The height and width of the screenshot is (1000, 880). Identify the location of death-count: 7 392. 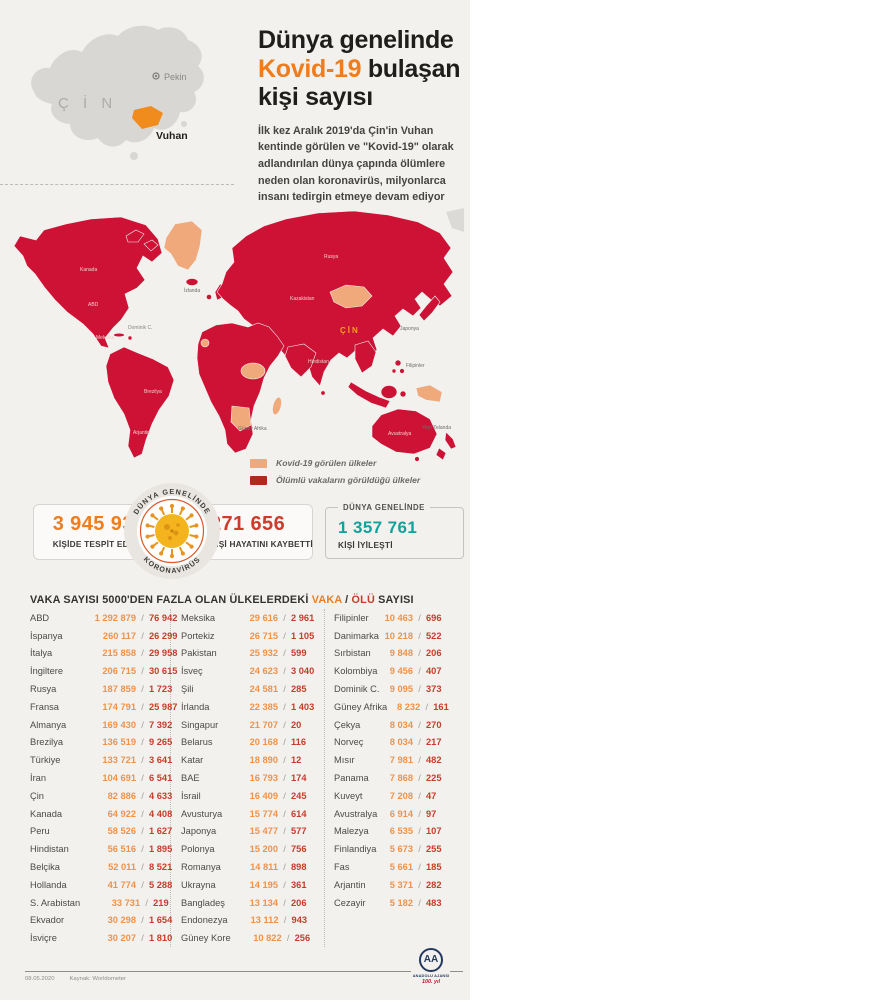
(161, 724).